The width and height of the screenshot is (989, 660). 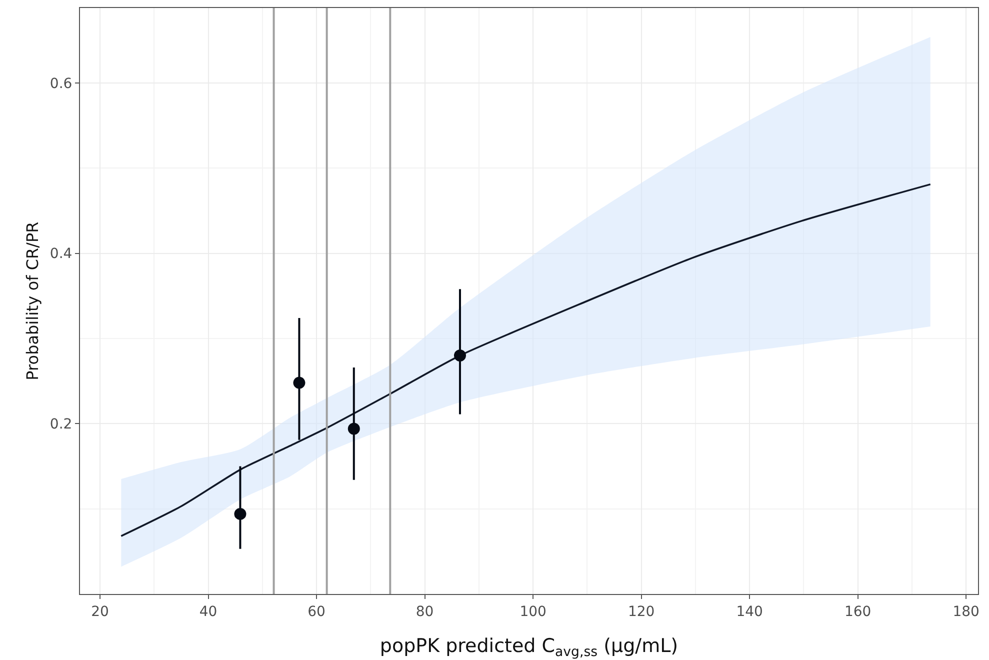 What do you see at coordinates (100, 612) in the screenshot?
I see `x-tick-label: 20` at bounding box center [100, 612].